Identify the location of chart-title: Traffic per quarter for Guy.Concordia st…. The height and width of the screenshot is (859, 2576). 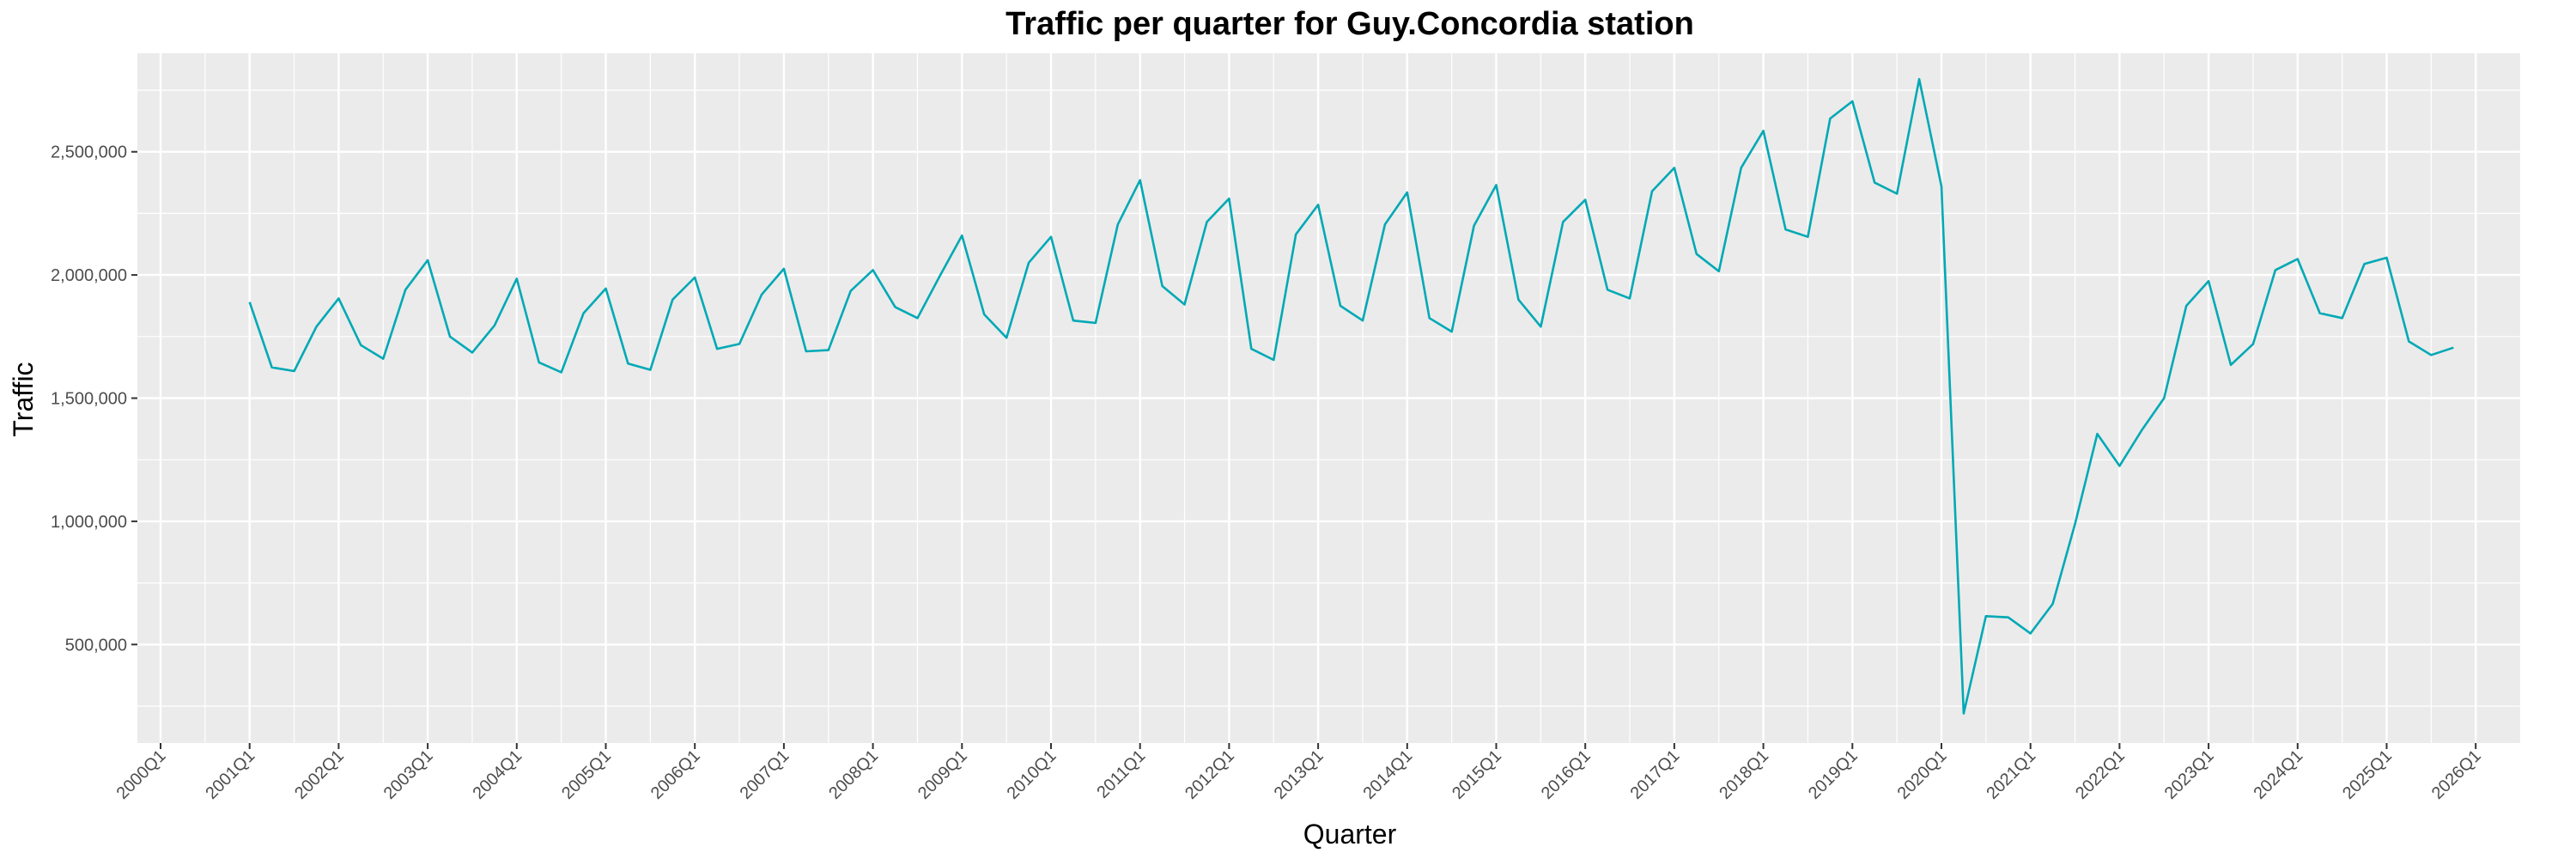
(1349, 24).